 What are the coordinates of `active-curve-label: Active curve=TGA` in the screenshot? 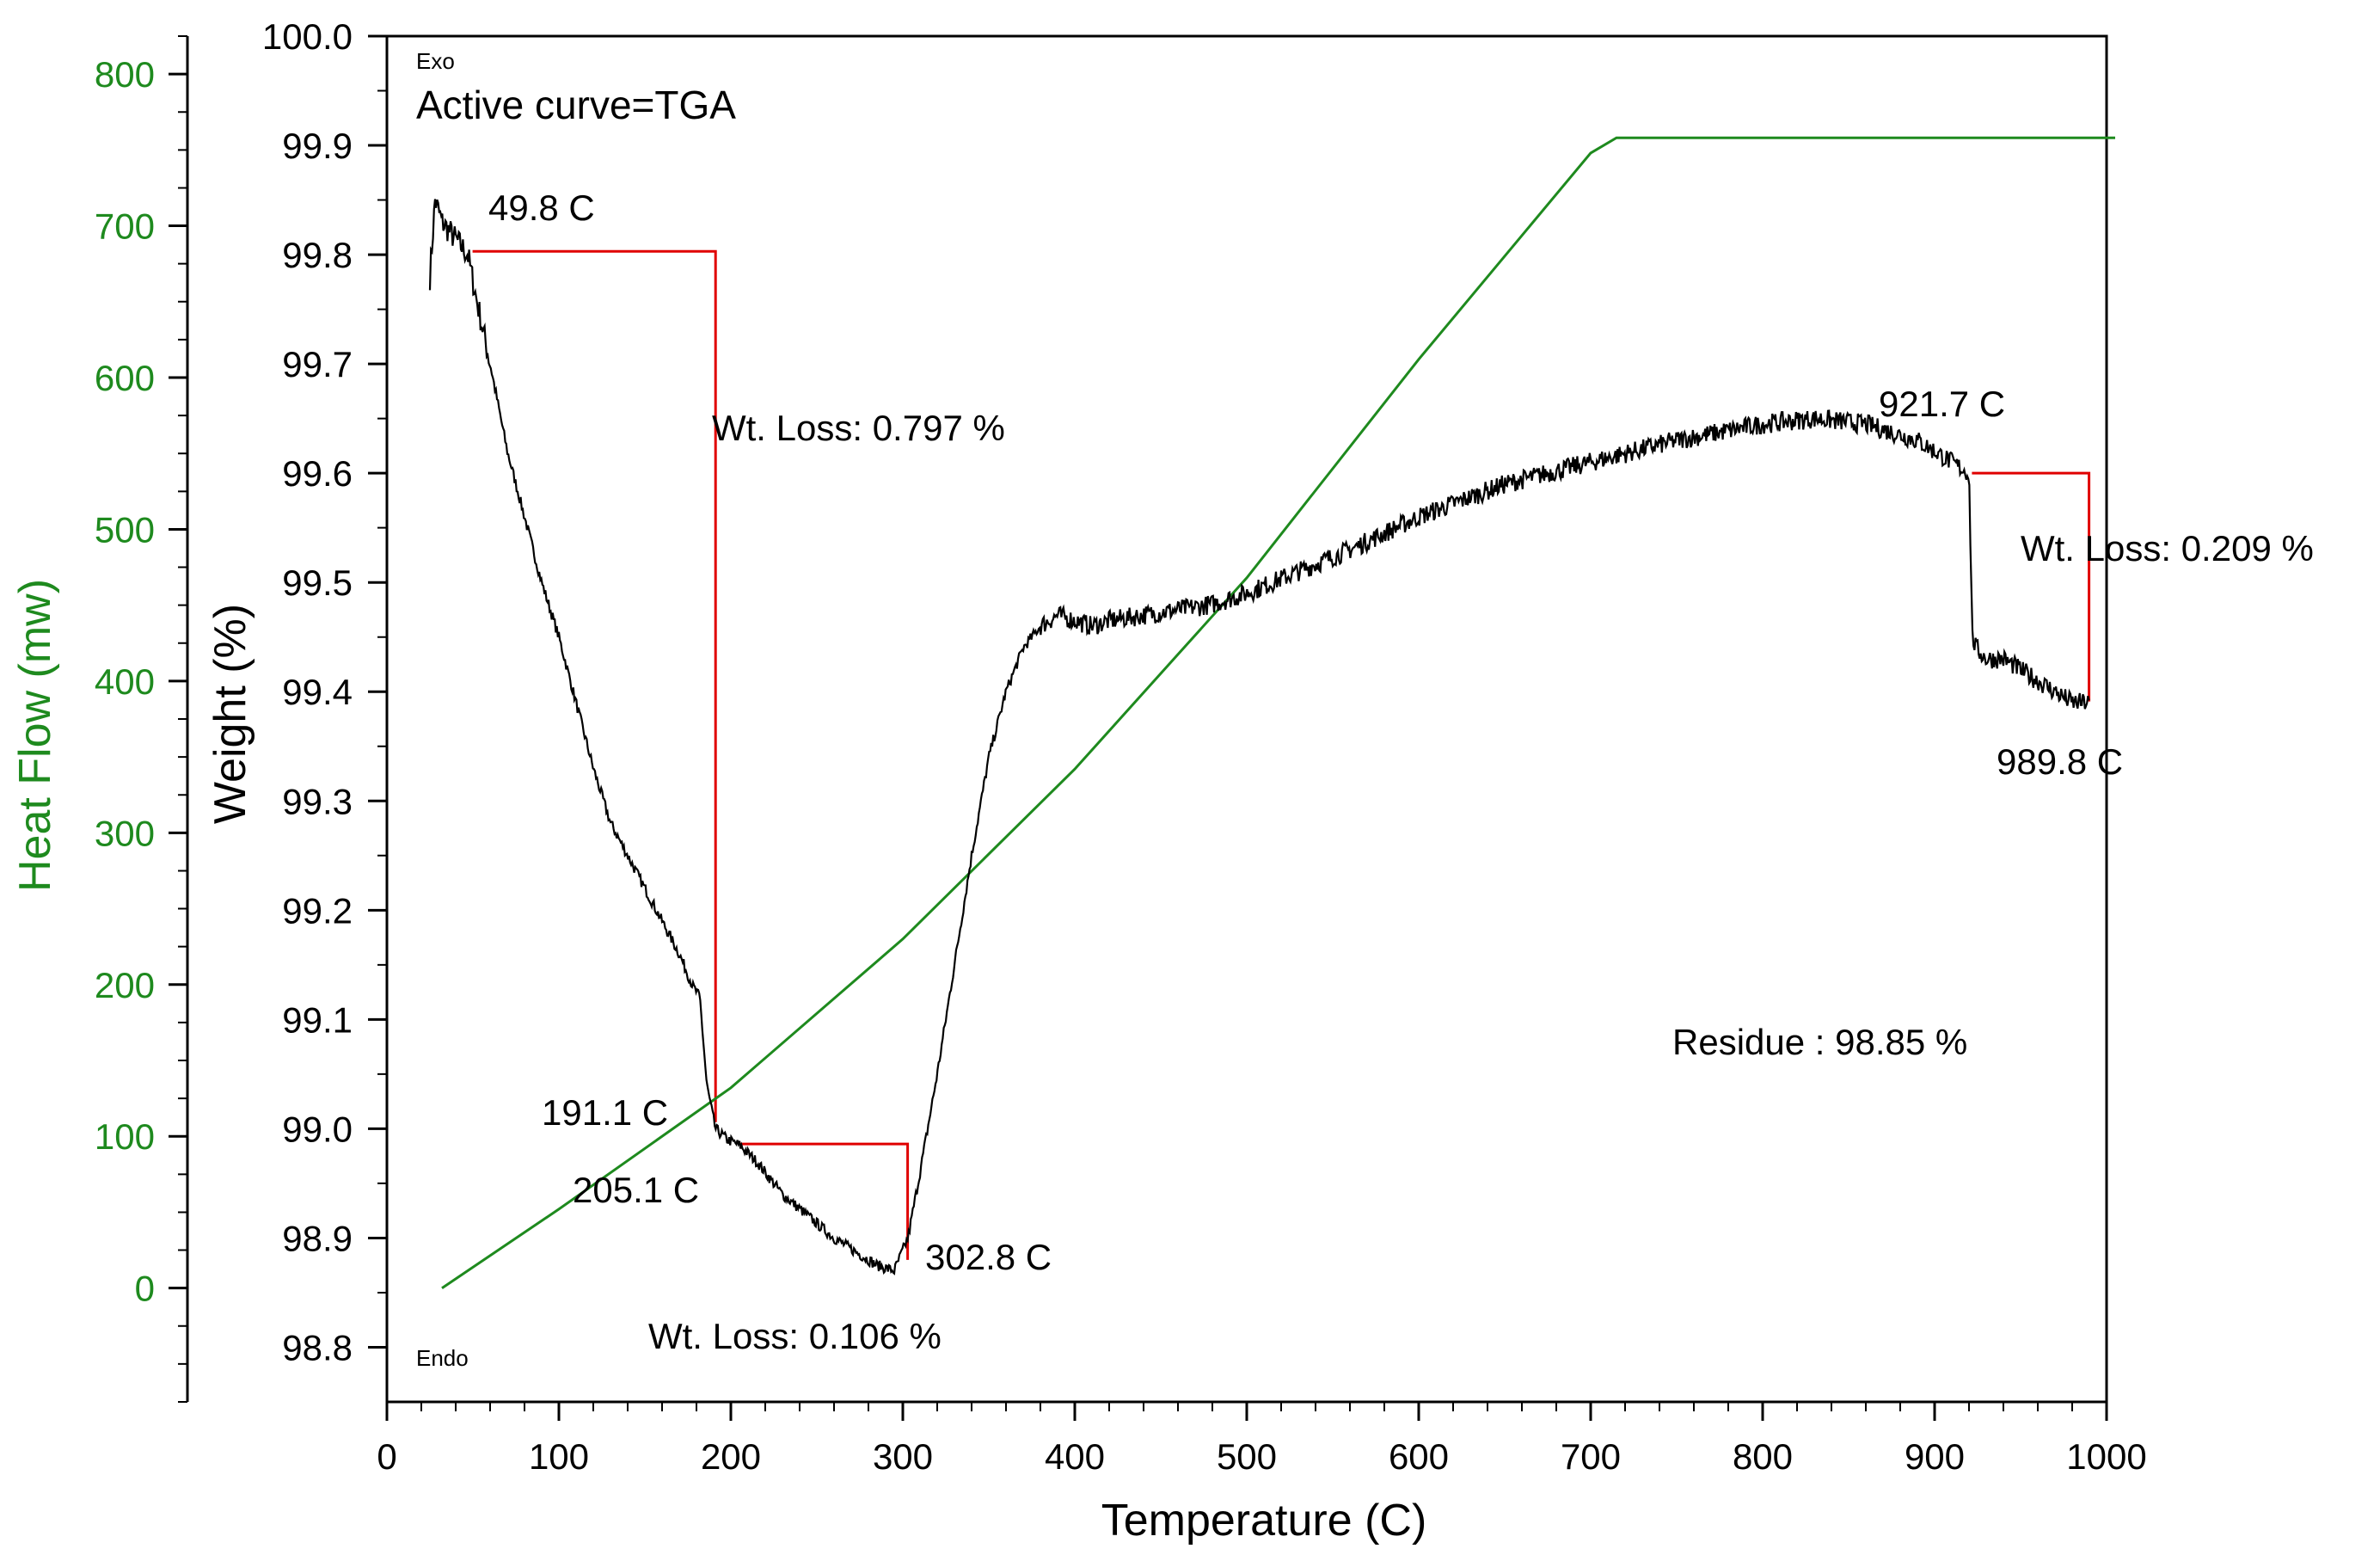 It's located at (576, 105).